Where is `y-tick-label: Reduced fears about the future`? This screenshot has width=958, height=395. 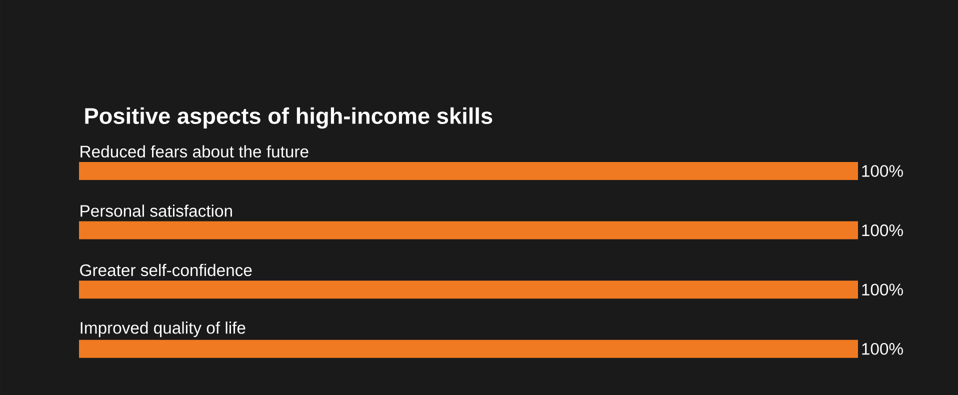
y-tick-label: Reduced fears about the future is located at coordinates (194, 151).